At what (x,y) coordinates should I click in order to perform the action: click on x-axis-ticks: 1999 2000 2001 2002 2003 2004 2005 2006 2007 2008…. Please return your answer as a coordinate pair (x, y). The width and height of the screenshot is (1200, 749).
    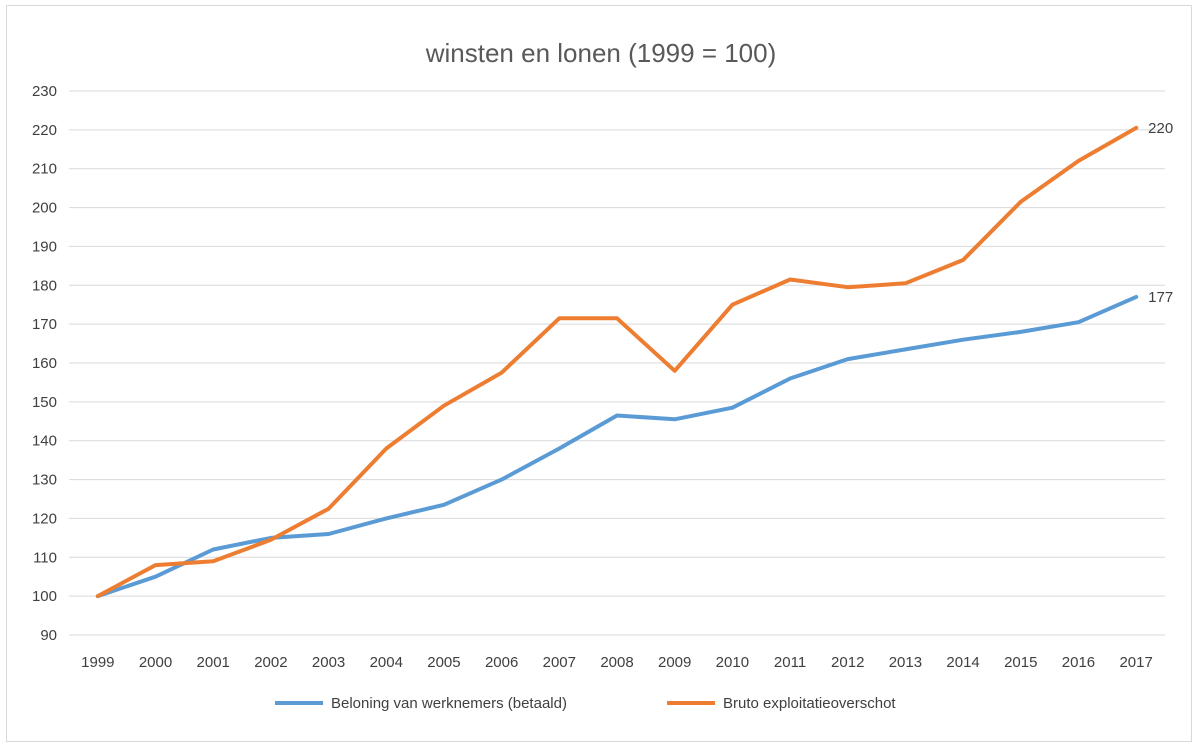
    Looking at the image, I should click on (617, 662).